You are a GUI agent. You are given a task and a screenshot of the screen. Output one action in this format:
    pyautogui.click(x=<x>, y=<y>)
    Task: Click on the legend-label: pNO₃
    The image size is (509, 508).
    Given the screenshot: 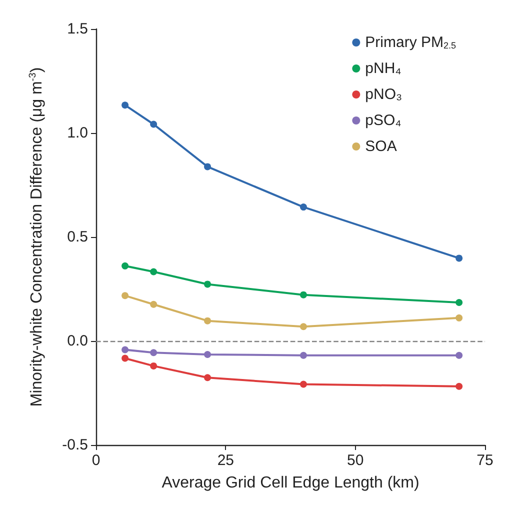 What is the action you would take?
    pyautogui.click(x=383, y=94)
    